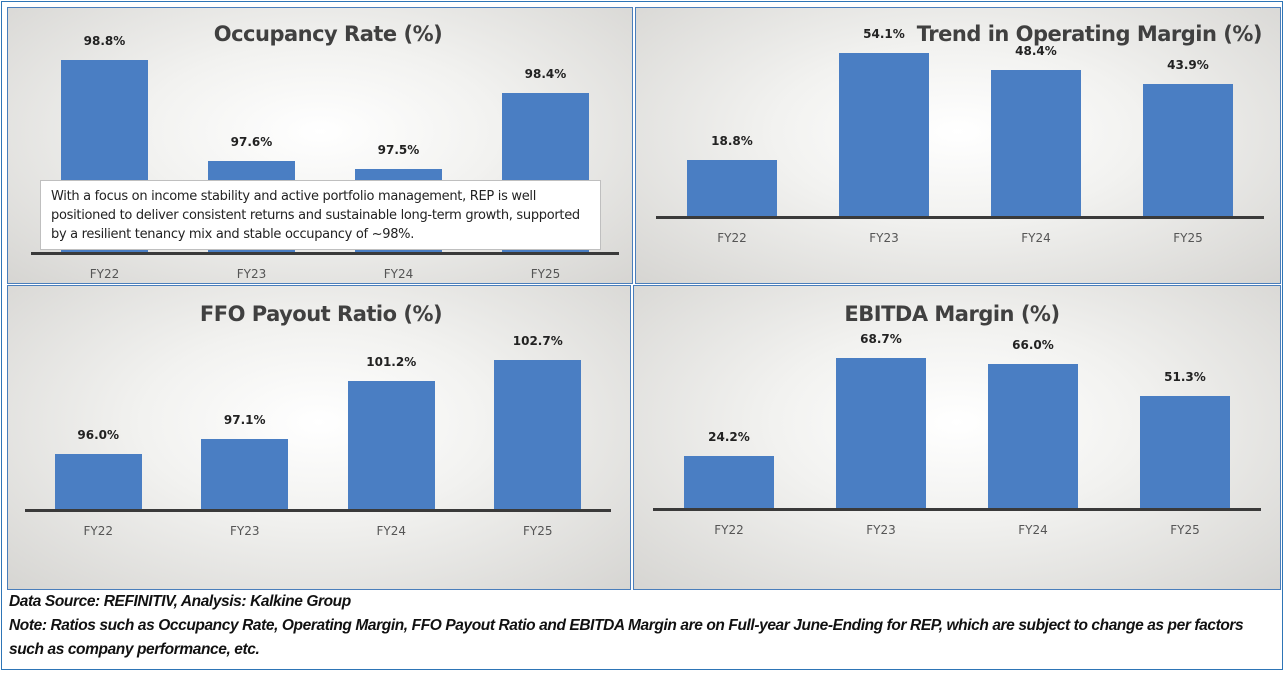 The height and width of the screenshot is (673, 1286). I want to click on plot-area: 96.0% FY22 97.1% FY23 101.2% FY24 102.7% FY25, so click(318, 436).